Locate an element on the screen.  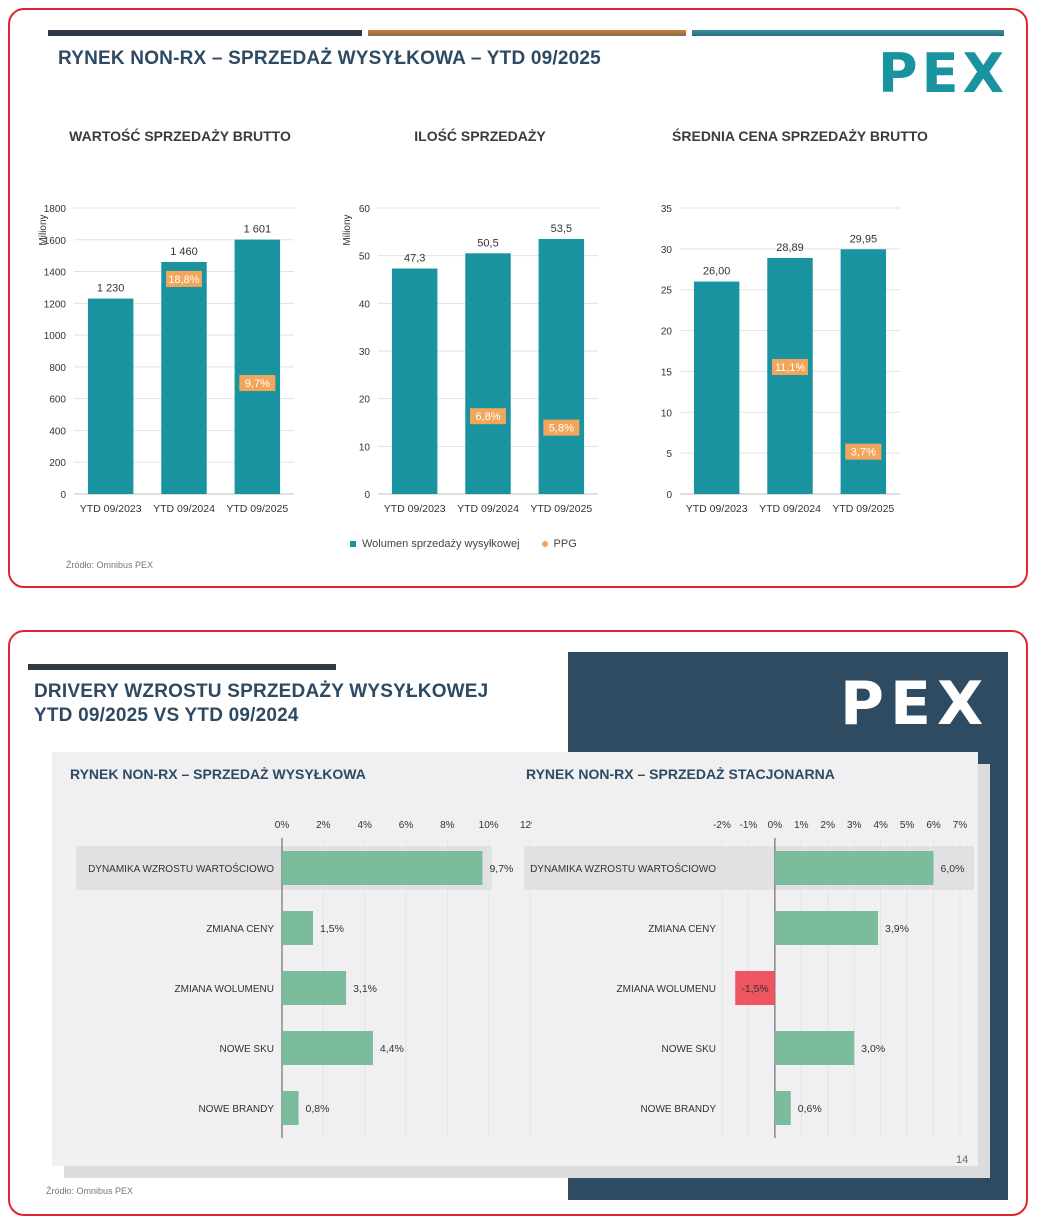
pex-logo: PEX is located at coordinates (941, 73).